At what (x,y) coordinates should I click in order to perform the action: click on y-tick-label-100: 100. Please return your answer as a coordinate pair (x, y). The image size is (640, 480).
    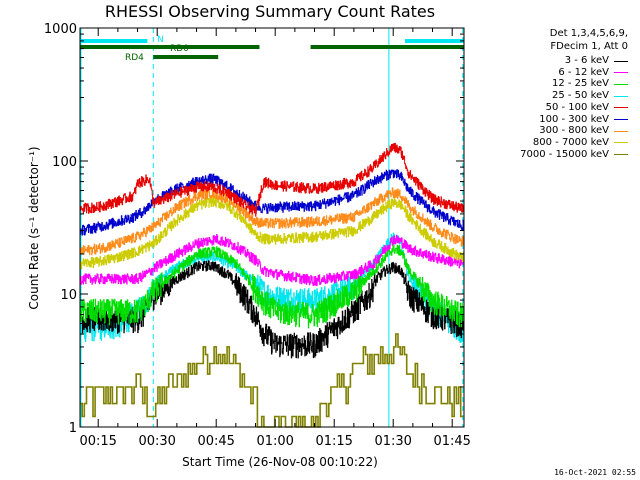
    Looking at the image, I should click on (64, 162).